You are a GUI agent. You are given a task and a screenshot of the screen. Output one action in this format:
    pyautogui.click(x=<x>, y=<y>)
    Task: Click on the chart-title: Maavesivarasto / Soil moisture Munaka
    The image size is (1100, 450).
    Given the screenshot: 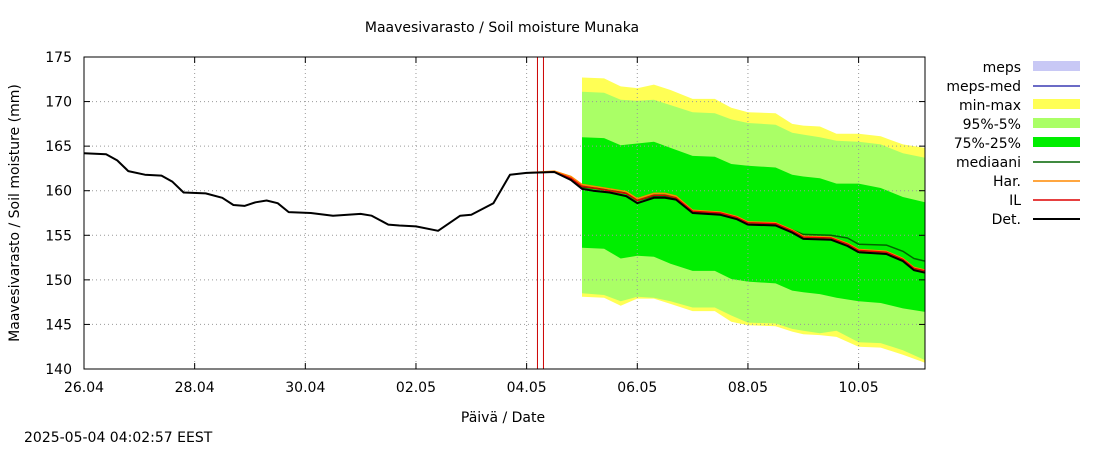 What is the action you would take?
    pyautogui.click(x=502, y=28)
    